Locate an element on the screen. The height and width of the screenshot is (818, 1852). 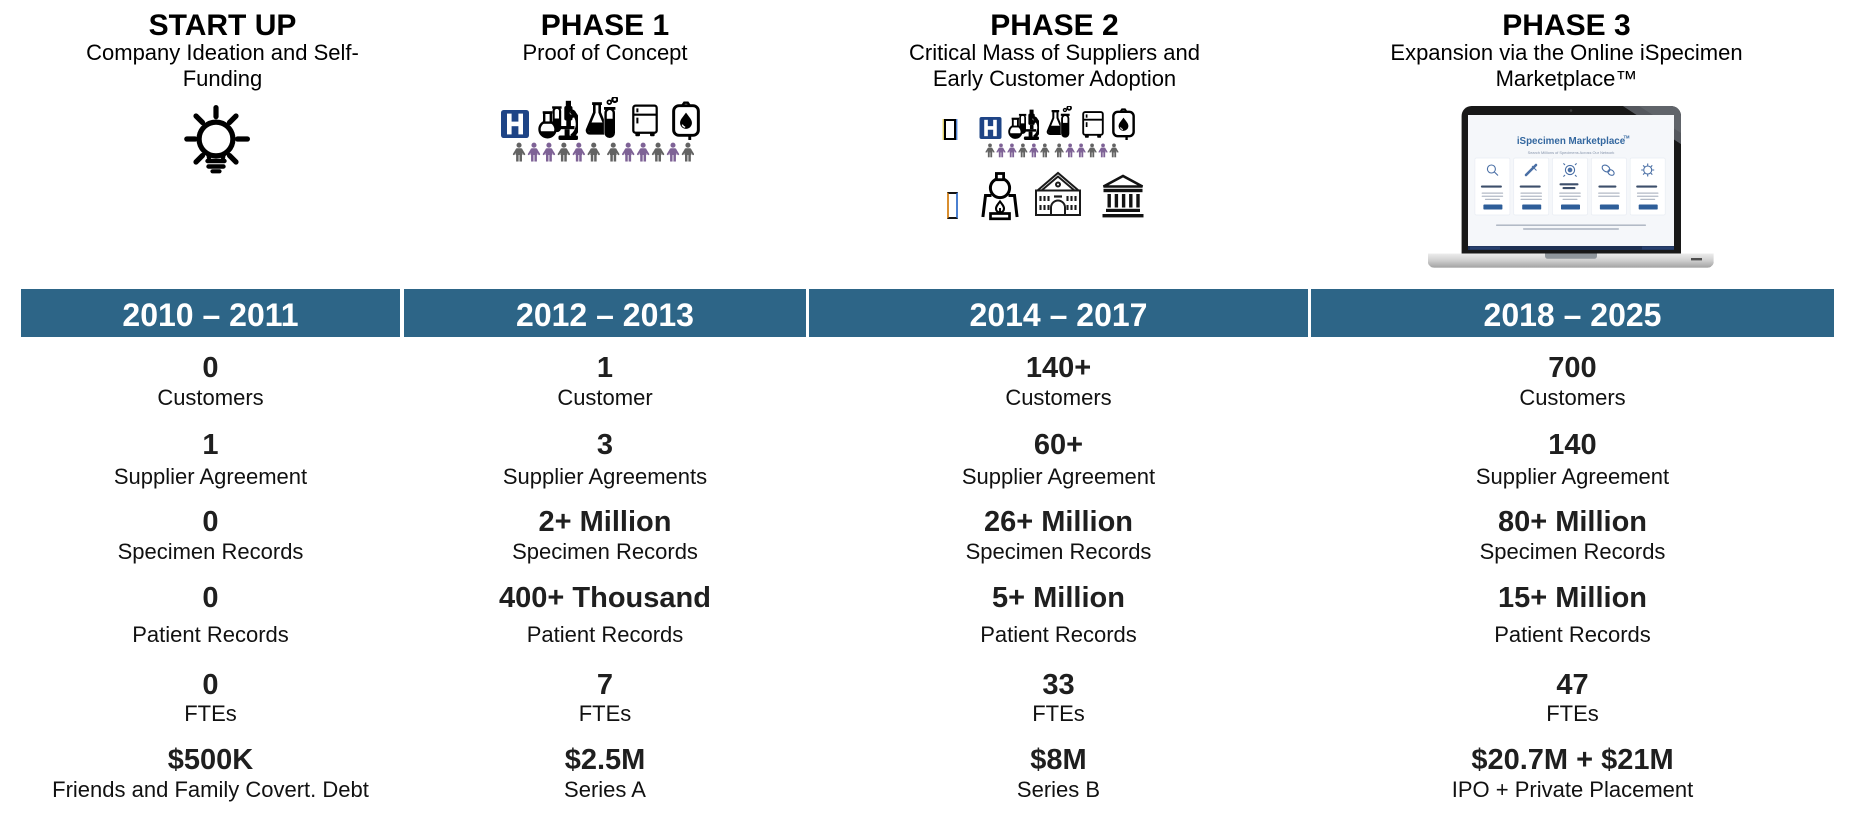
svg-text: iSpecimen Marketplace is located at coordinates (1571, 141).